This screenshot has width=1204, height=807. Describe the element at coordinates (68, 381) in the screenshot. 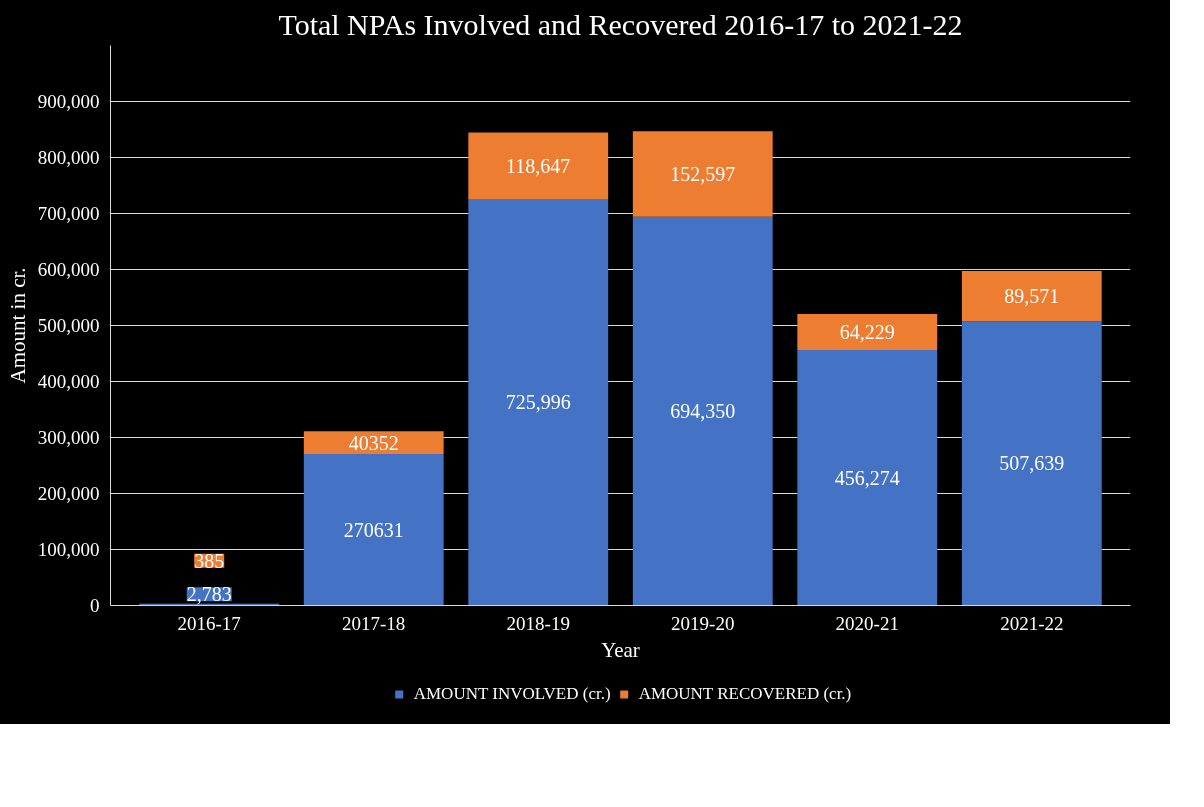

I see `y-tick-label: 400,000` at that location.